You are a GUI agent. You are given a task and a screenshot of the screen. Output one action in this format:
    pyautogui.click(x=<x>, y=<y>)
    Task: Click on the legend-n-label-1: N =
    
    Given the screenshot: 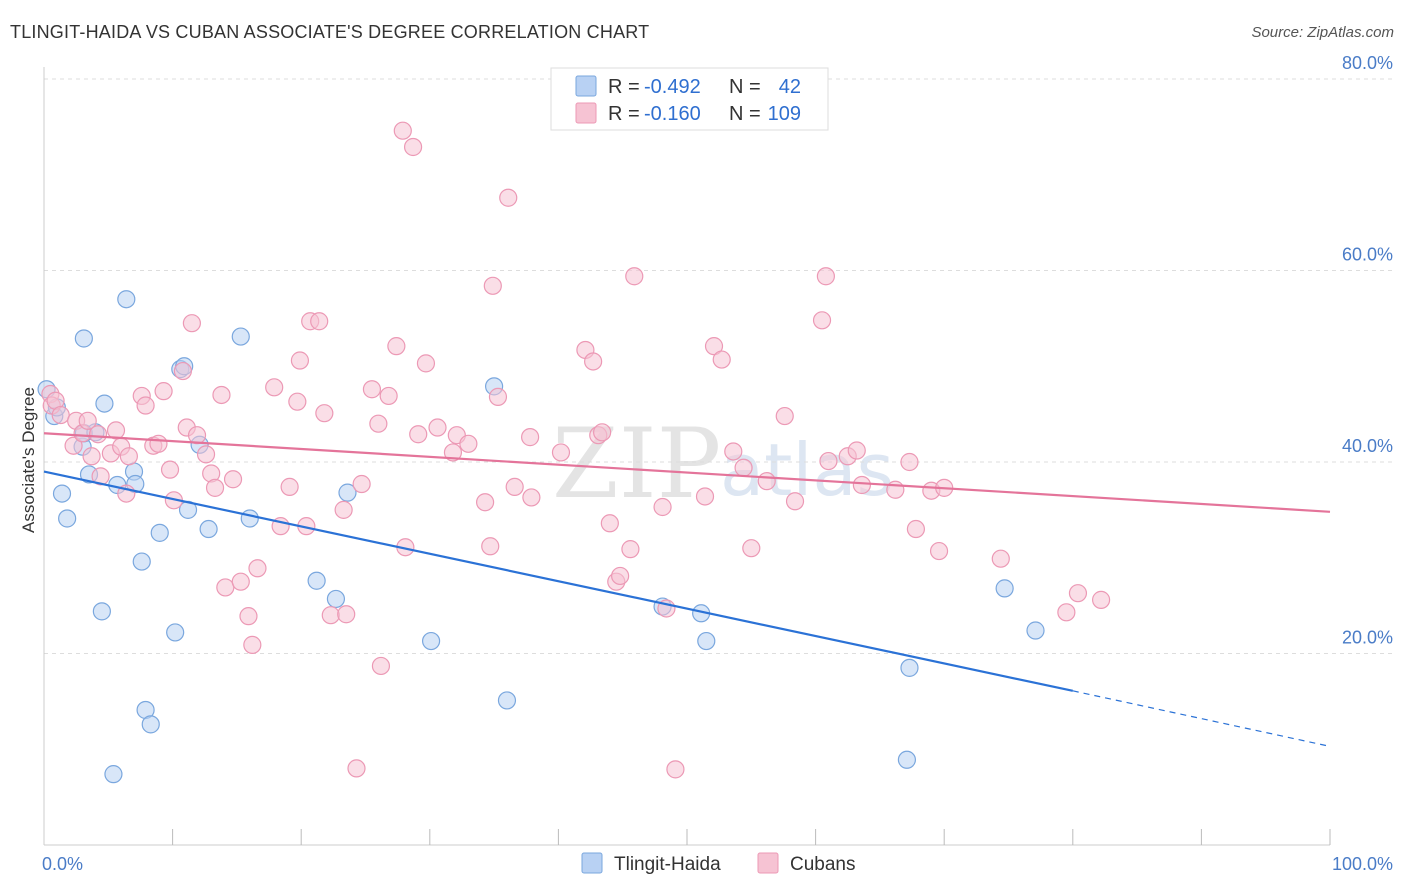 What is the action you would take?
    pyautogui.click(x=745, y=87)
    